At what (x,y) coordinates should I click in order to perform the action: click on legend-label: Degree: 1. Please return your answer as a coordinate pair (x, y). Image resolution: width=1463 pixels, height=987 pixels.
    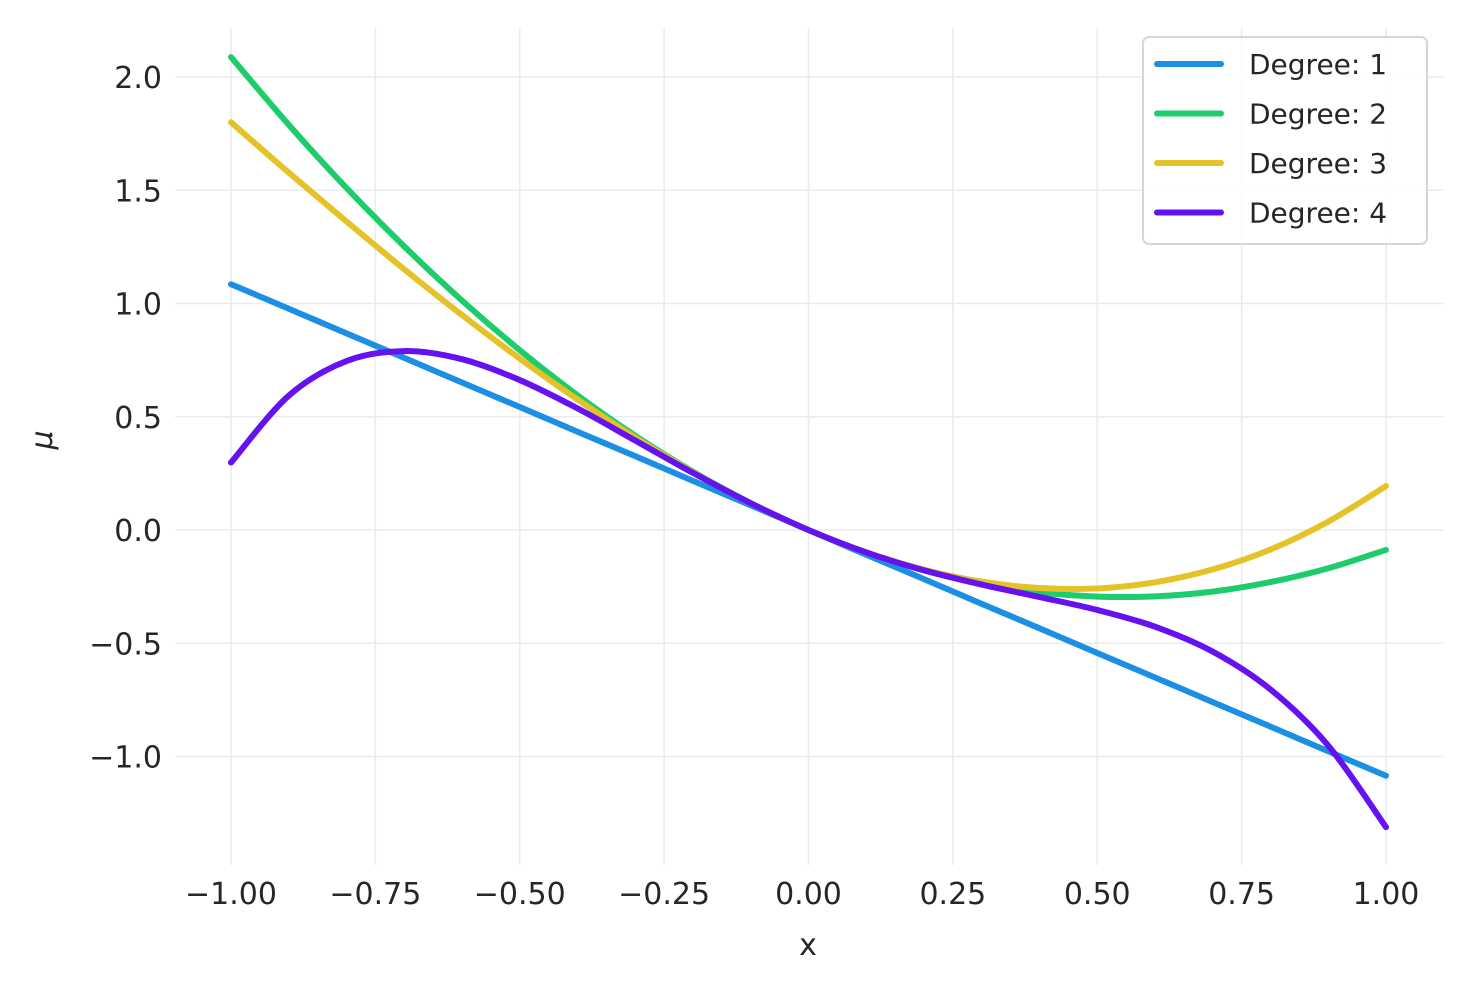
    Looking at the image, I should click on (1318, 64).